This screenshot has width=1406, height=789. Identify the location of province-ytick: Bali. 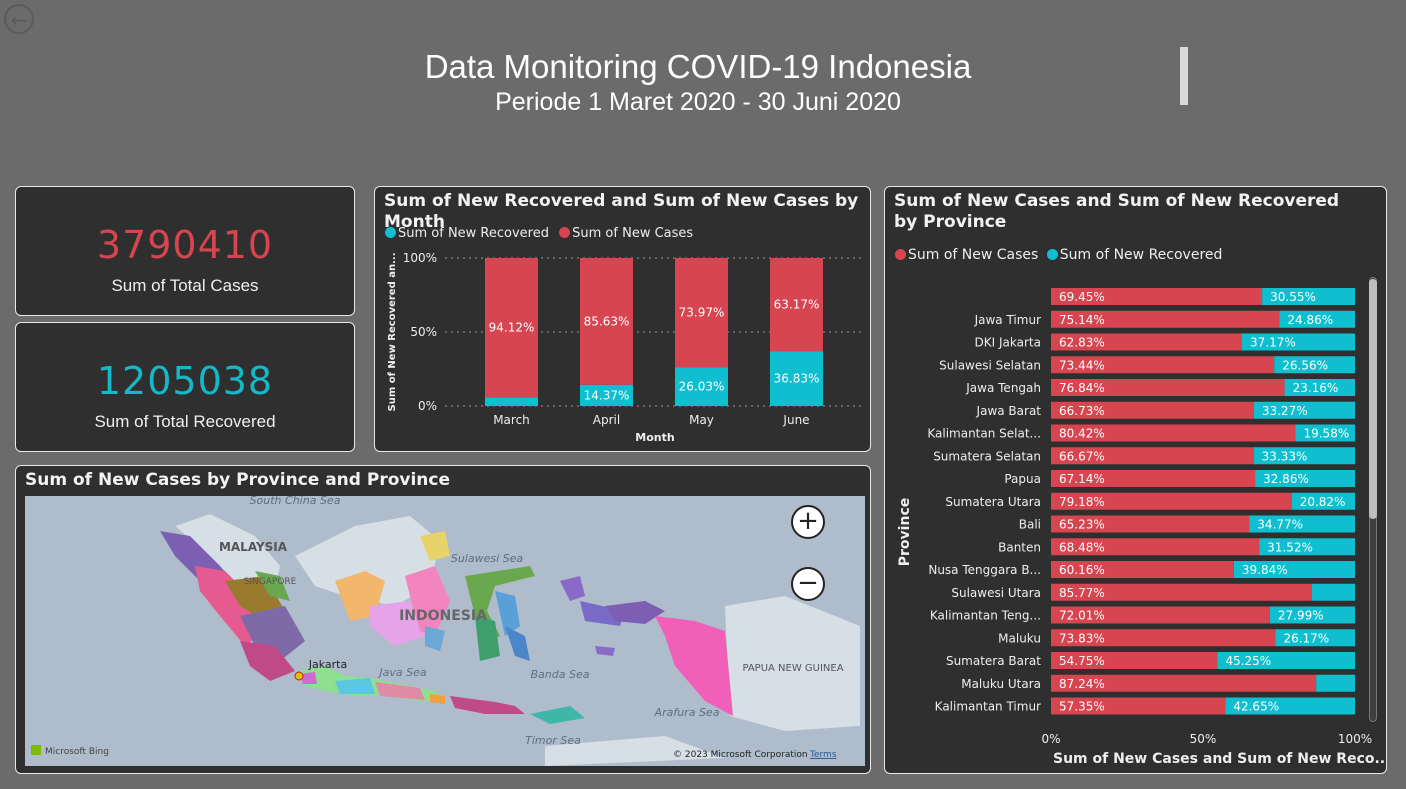
(1030, 525).